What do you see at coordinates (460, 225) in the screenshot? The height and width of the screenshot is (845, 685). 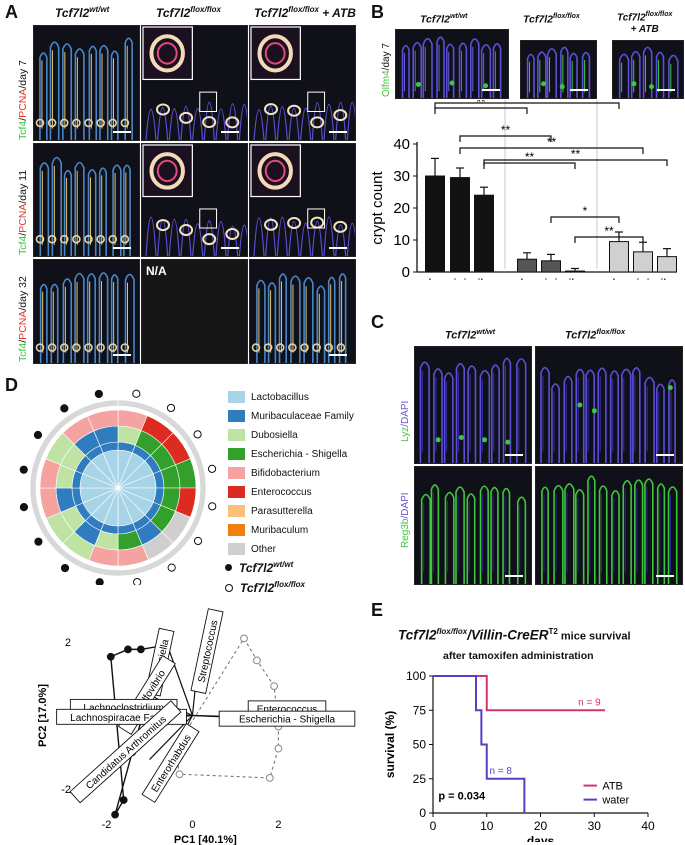 I see `bar` at bounding box center [460, 225].